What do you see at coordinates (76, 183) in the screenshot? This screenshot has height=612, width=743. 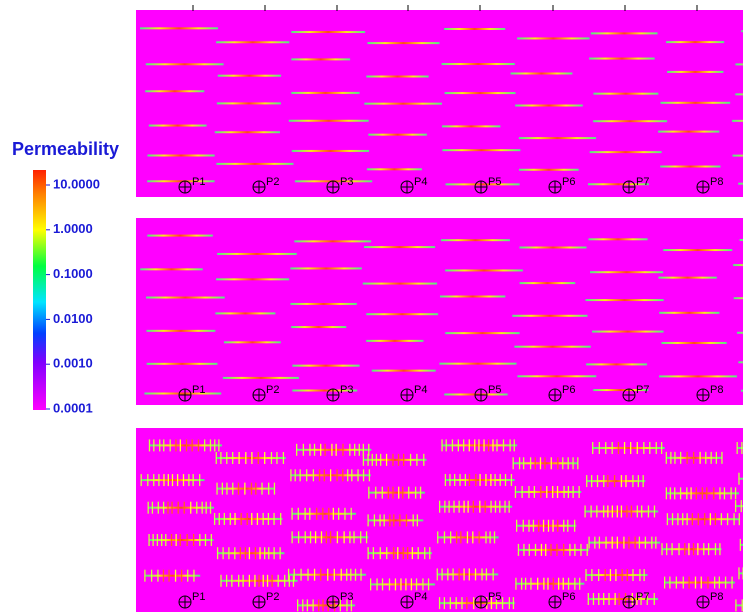 I see `legend-label: 10.0000` at bounding box center [76, 183].